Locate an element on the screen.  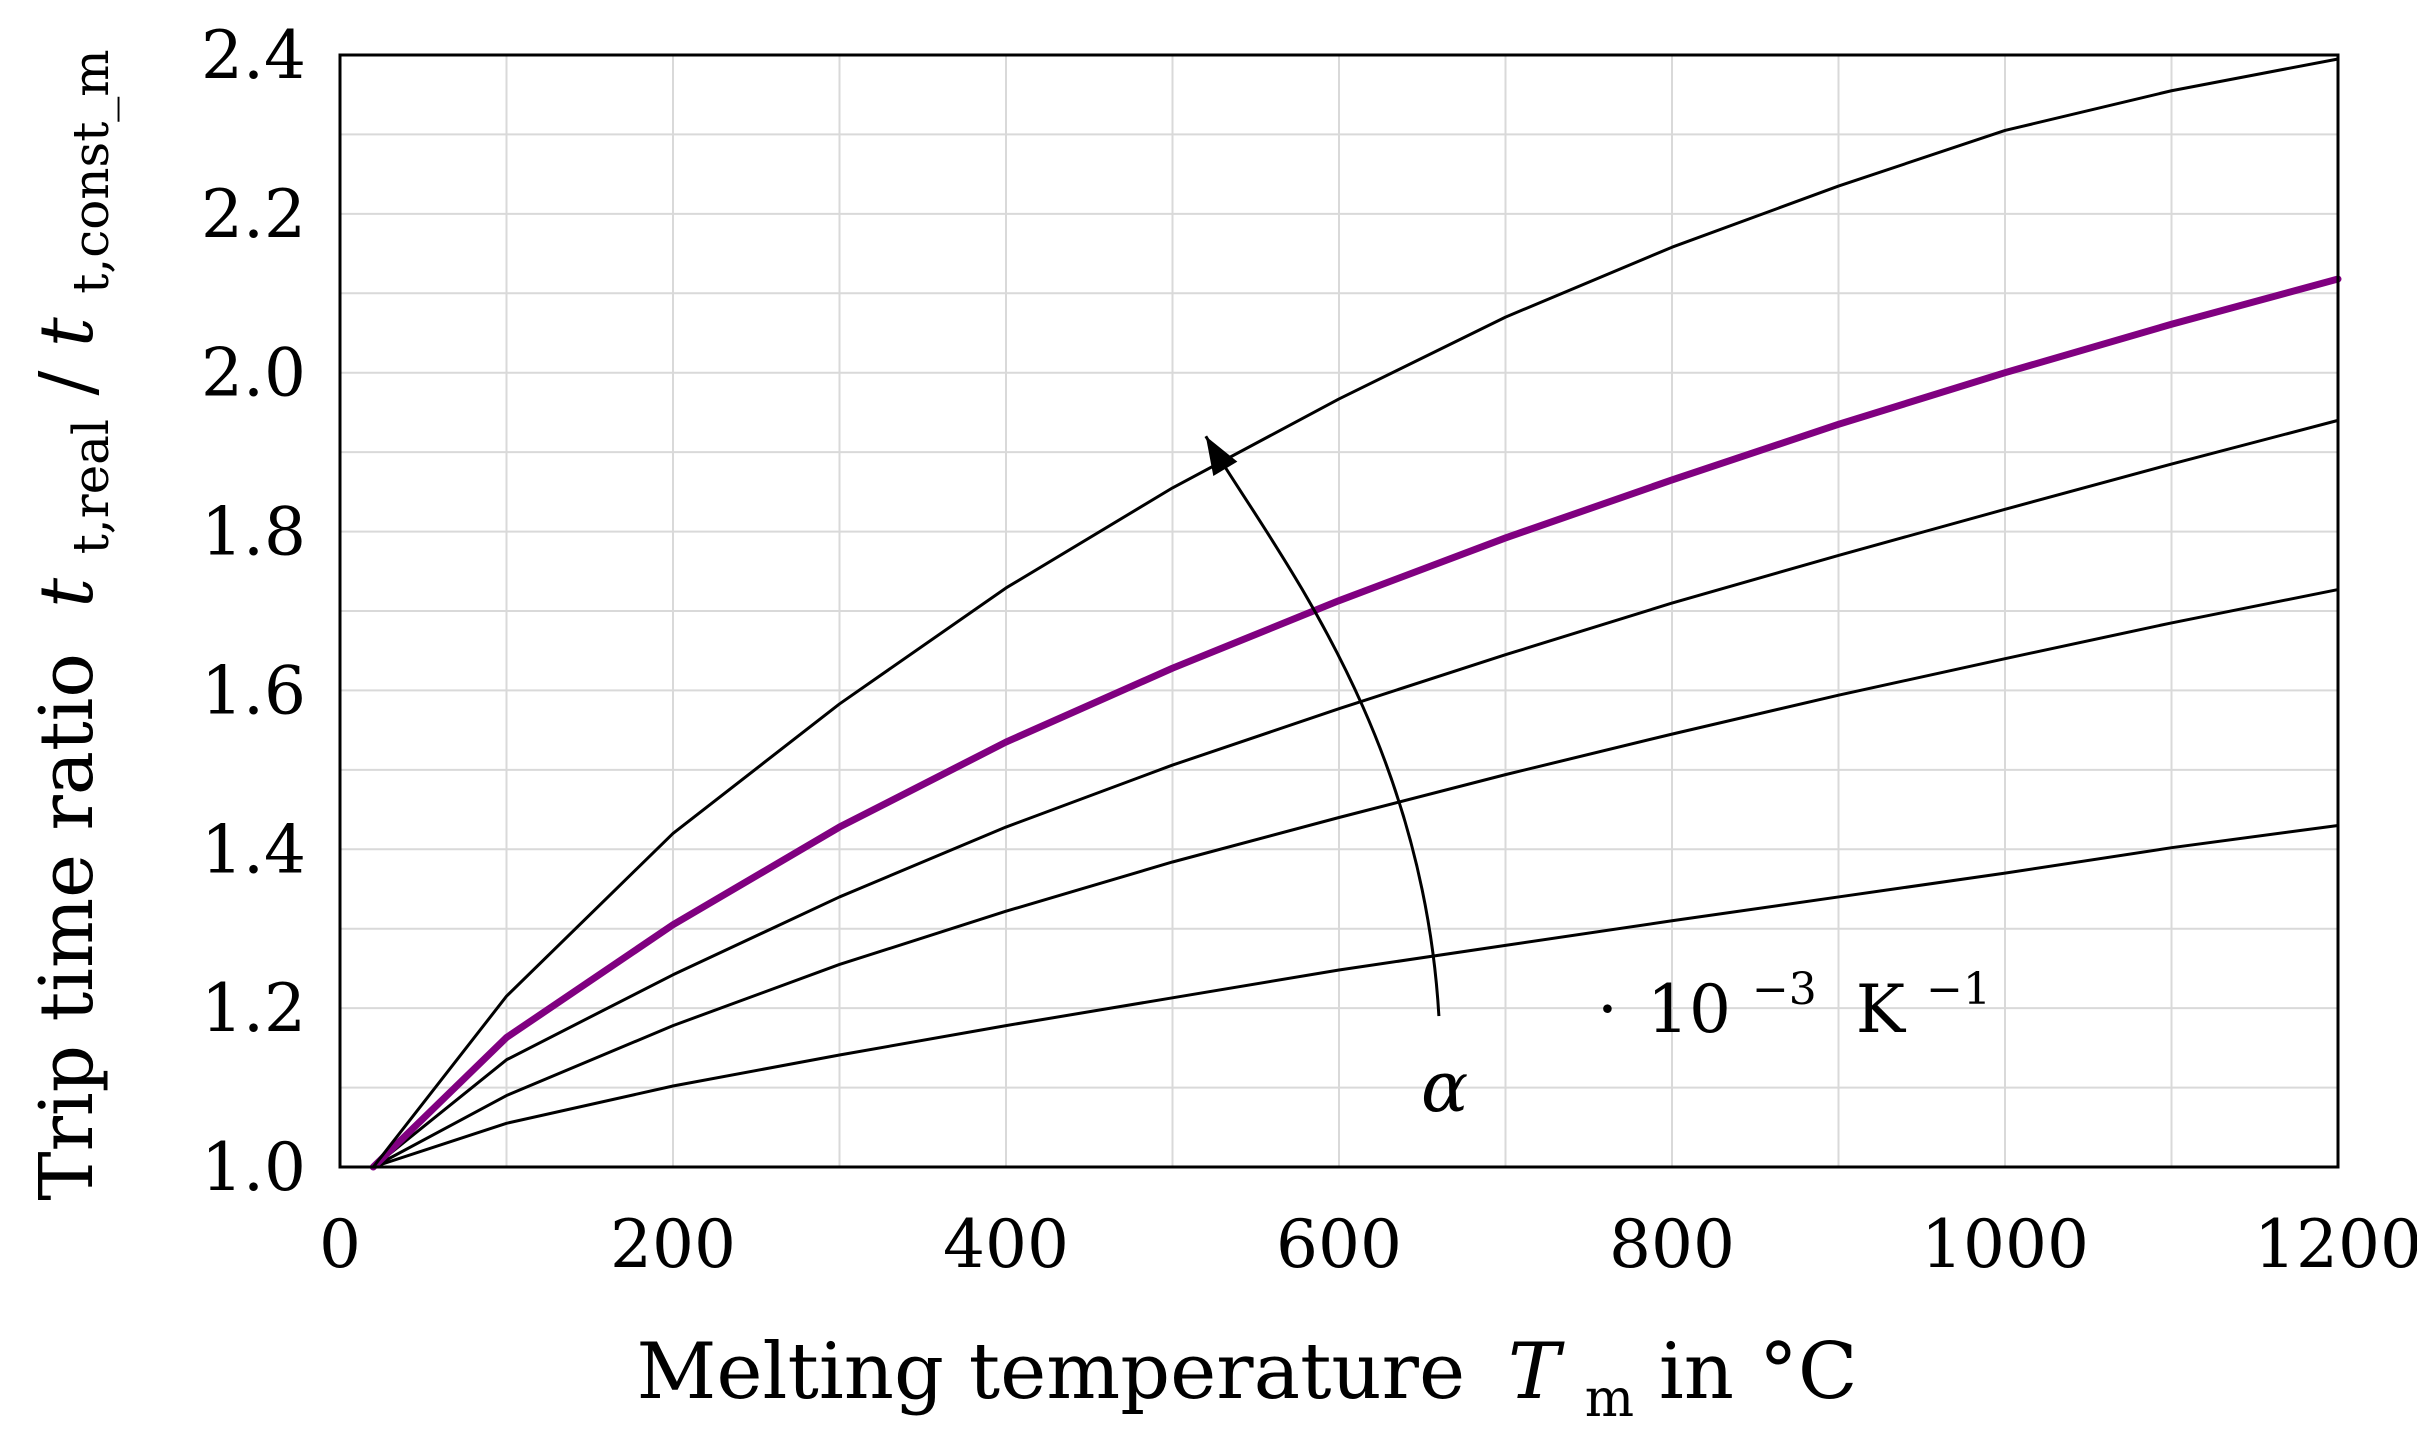
x-axis-suffix: in °C is located at coordinates (1758, 1372).